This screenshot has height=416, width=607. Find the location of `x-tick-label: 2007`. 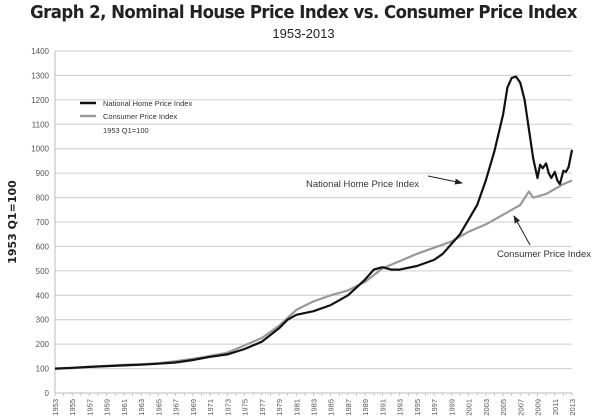

x-tick-label: 2007 is located at coordinates (520, 407).